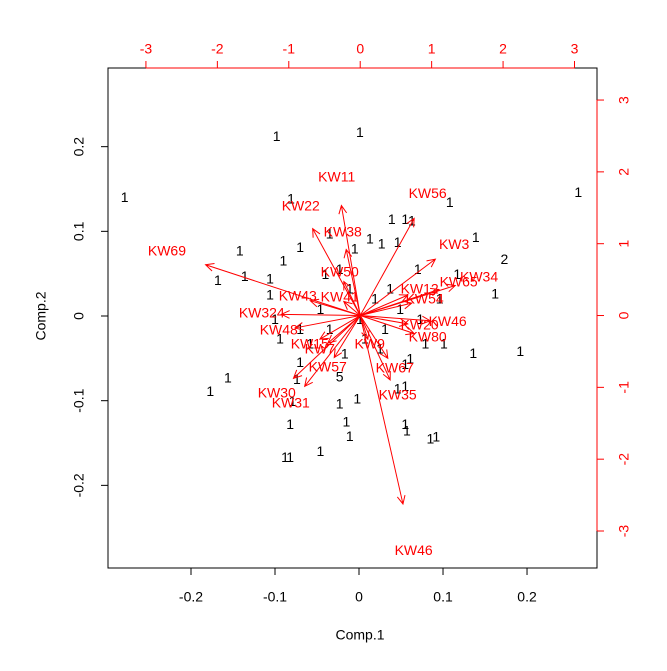 Image resolution: width=667 pixels, height=671 pixels. What do you see at coordinates (289, 49) in the screenshot?
I see `x2-tick-label: -1` at bounding box center [289, 49].